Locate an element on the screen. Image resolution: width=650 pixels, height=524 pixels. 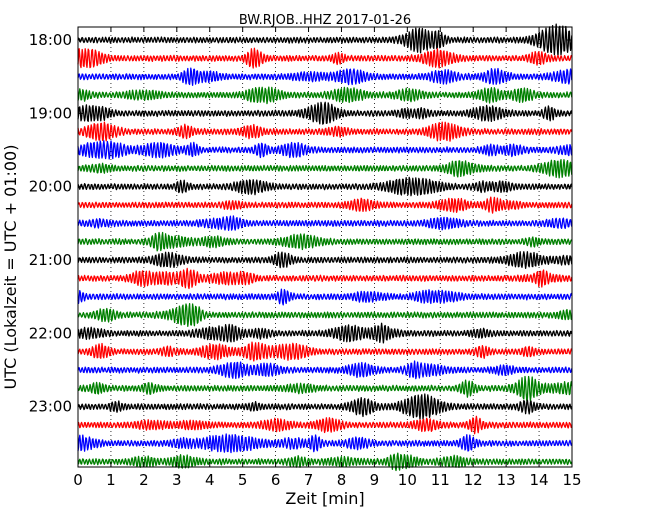
x-tick-label: 3 is located at coordinates (177, 480).